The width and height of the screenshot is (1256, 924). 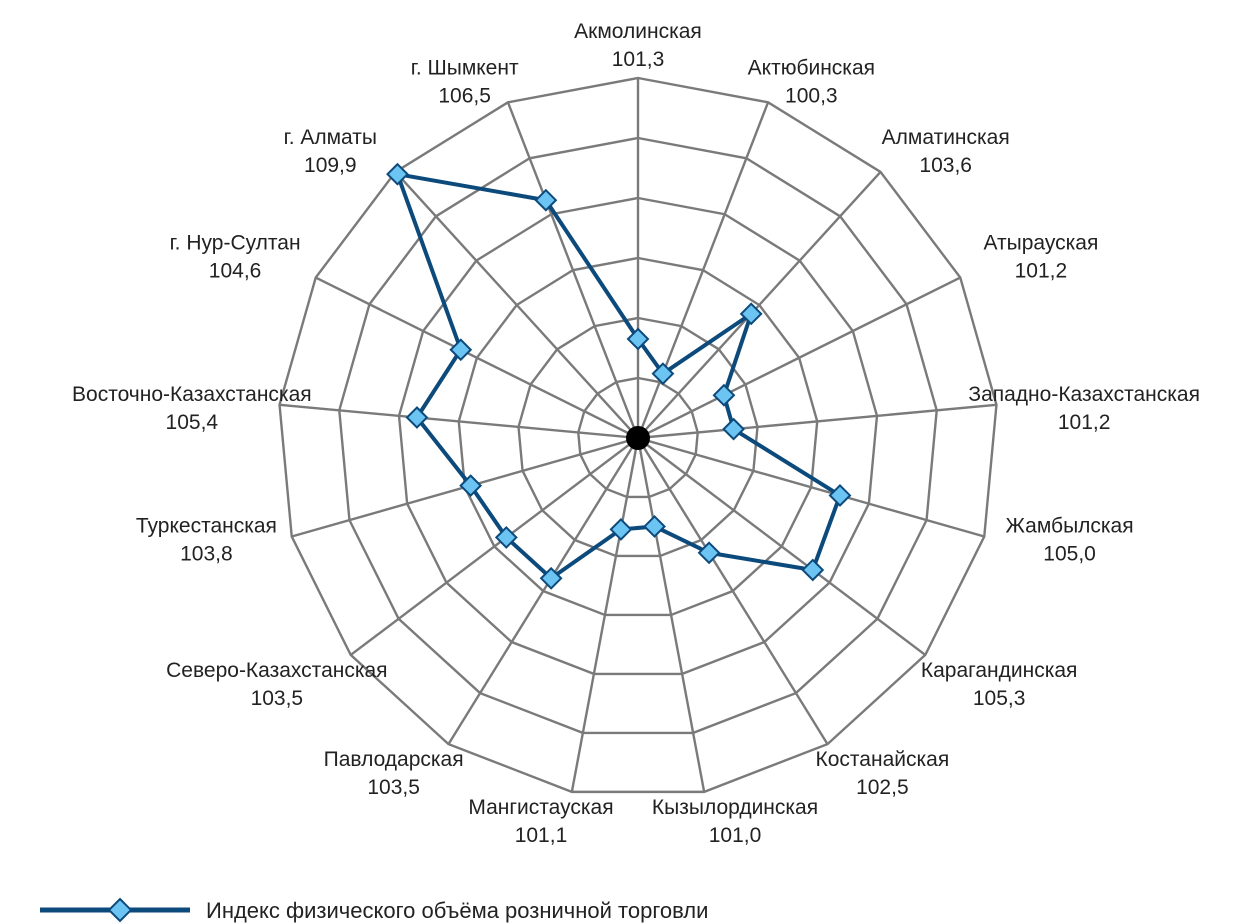 What do you see at coordinates (735, 835) in the screenshot?
I see `value-label: 101,0` at bounding box center [735, 835].